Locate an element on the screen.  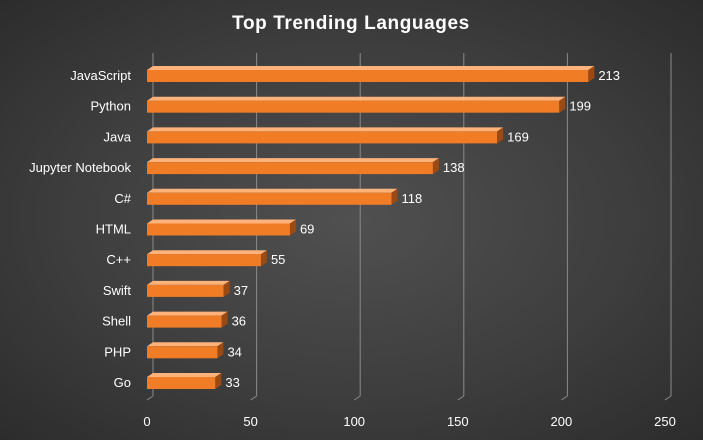
category-label: Jupyter Notebook is located at coordinates (80, 167).